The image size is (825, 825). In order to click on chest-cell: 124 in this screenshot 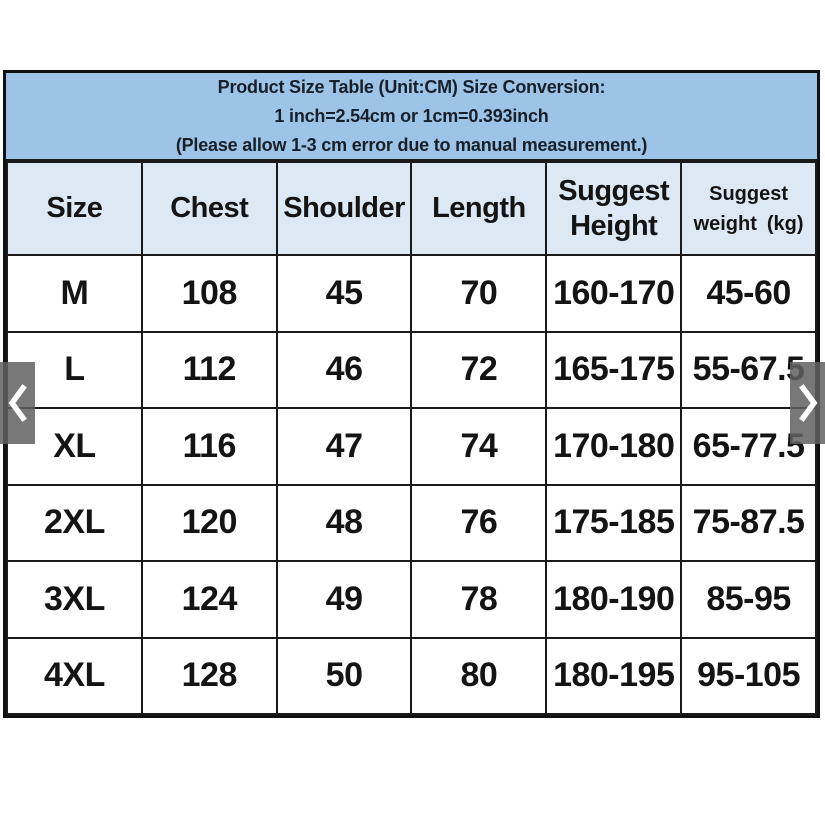, I will do `click(209, 599)`.